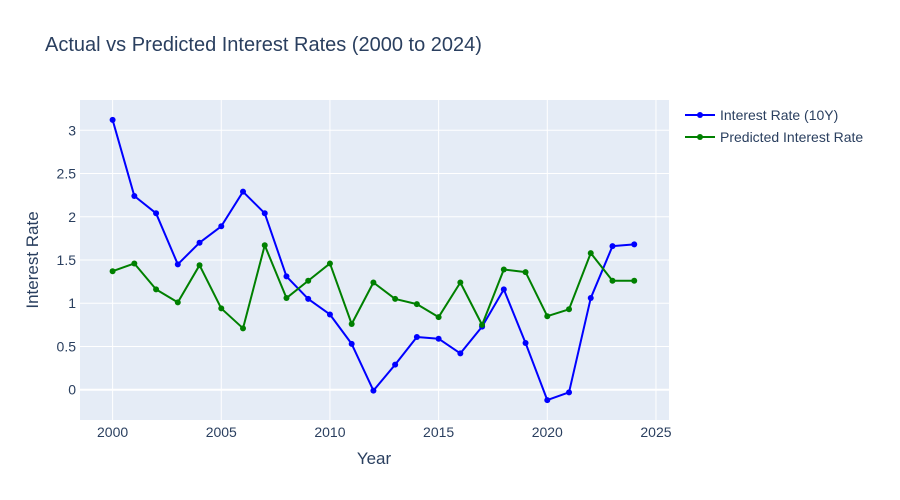  Describe the element at coordinates (438, 432) in the screenshot. I see `x-tick-label: 2015` at that location.